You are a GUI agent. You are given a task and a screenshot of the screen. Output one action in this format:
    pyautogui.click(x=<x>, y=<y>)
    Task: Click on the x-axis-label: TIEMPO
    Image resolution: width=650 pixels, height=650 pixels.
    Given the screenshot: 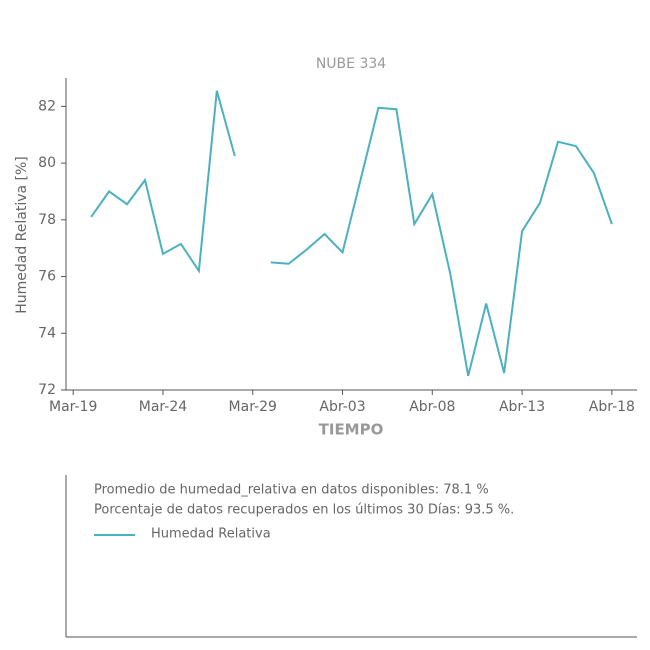 What is the action you would take?
    pyautogui.click(x=351, y=430)
    